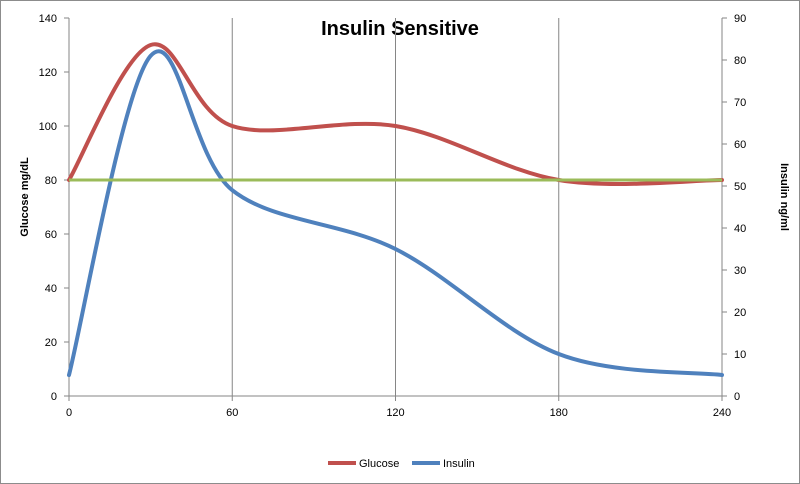 This screenshot has height=484, width=800. I want to click on y-tick-label-20: 20, so click(51, 343).